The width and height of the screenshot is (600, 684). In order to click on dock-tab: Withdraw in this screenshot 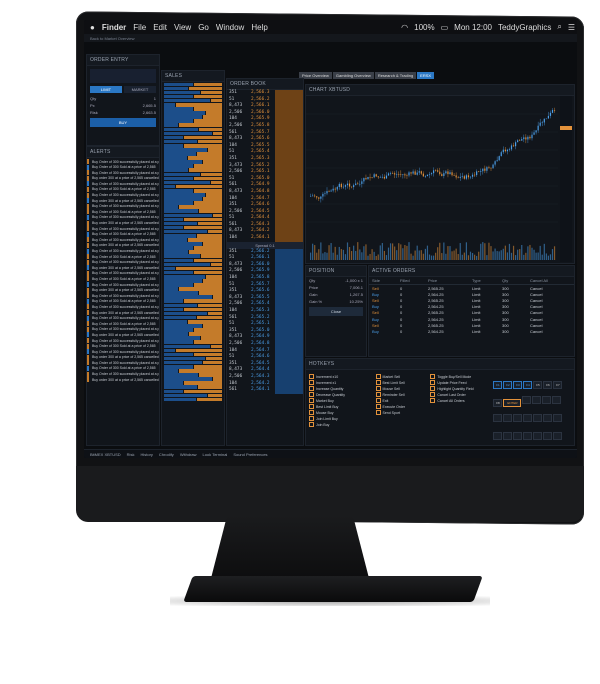, I will do `click(188, 454)`.